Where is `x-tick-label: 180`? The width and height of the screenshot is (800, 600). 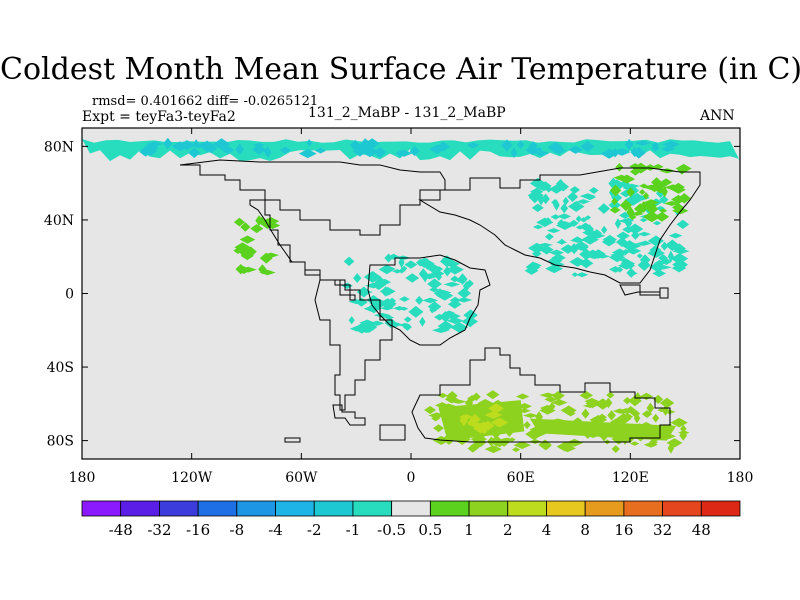
x-tick-label: 180 is located at coordinates (740, 478).